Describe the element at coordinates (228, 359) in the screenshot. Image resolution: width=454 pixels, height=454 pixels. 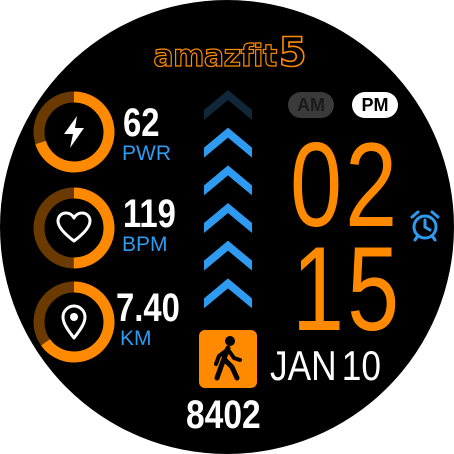
I see `walking-person-icon` at that location.